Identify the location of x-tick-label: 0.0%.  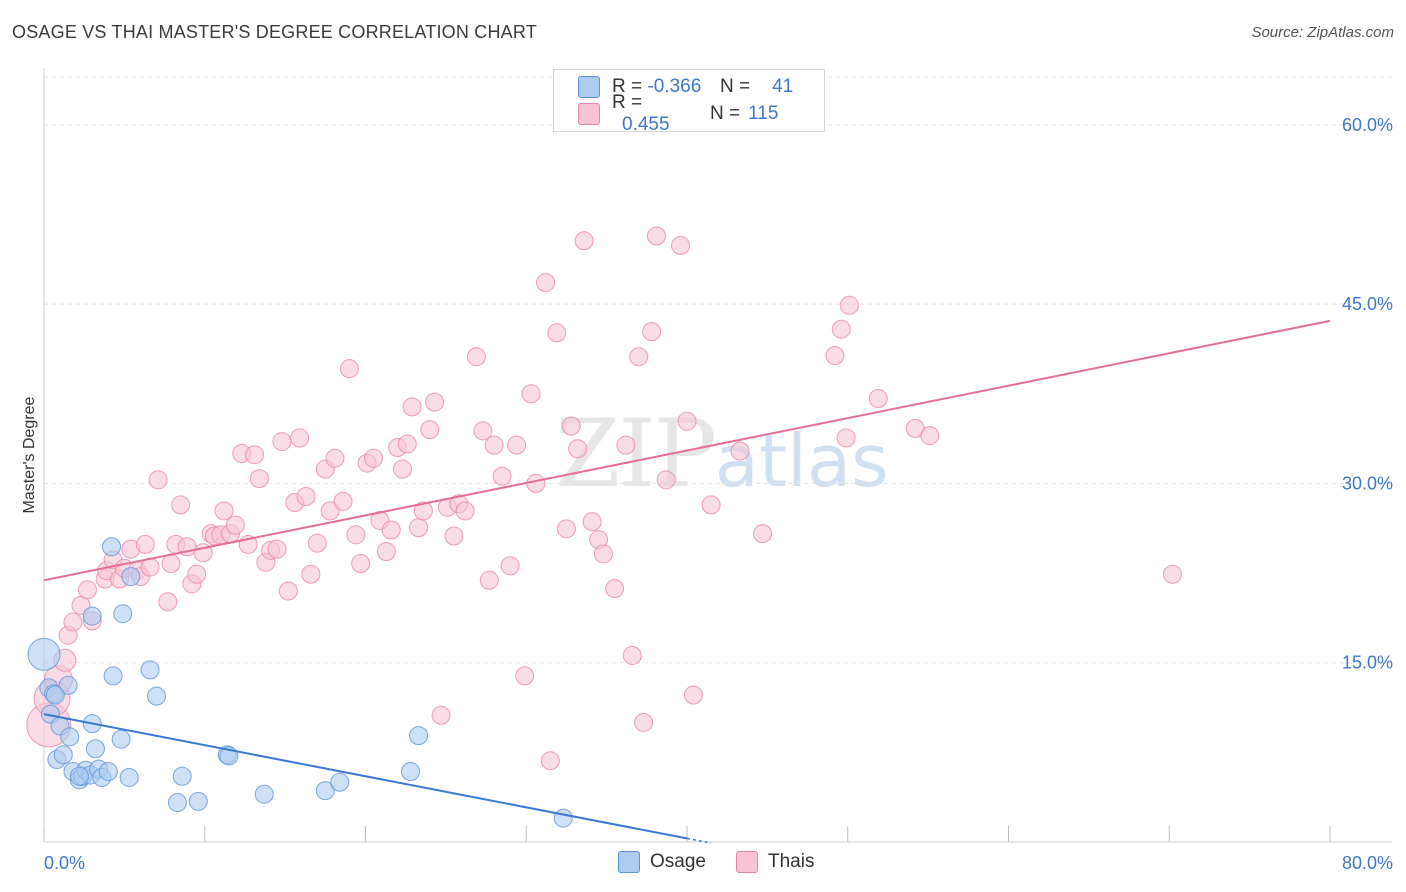
(64, 863).